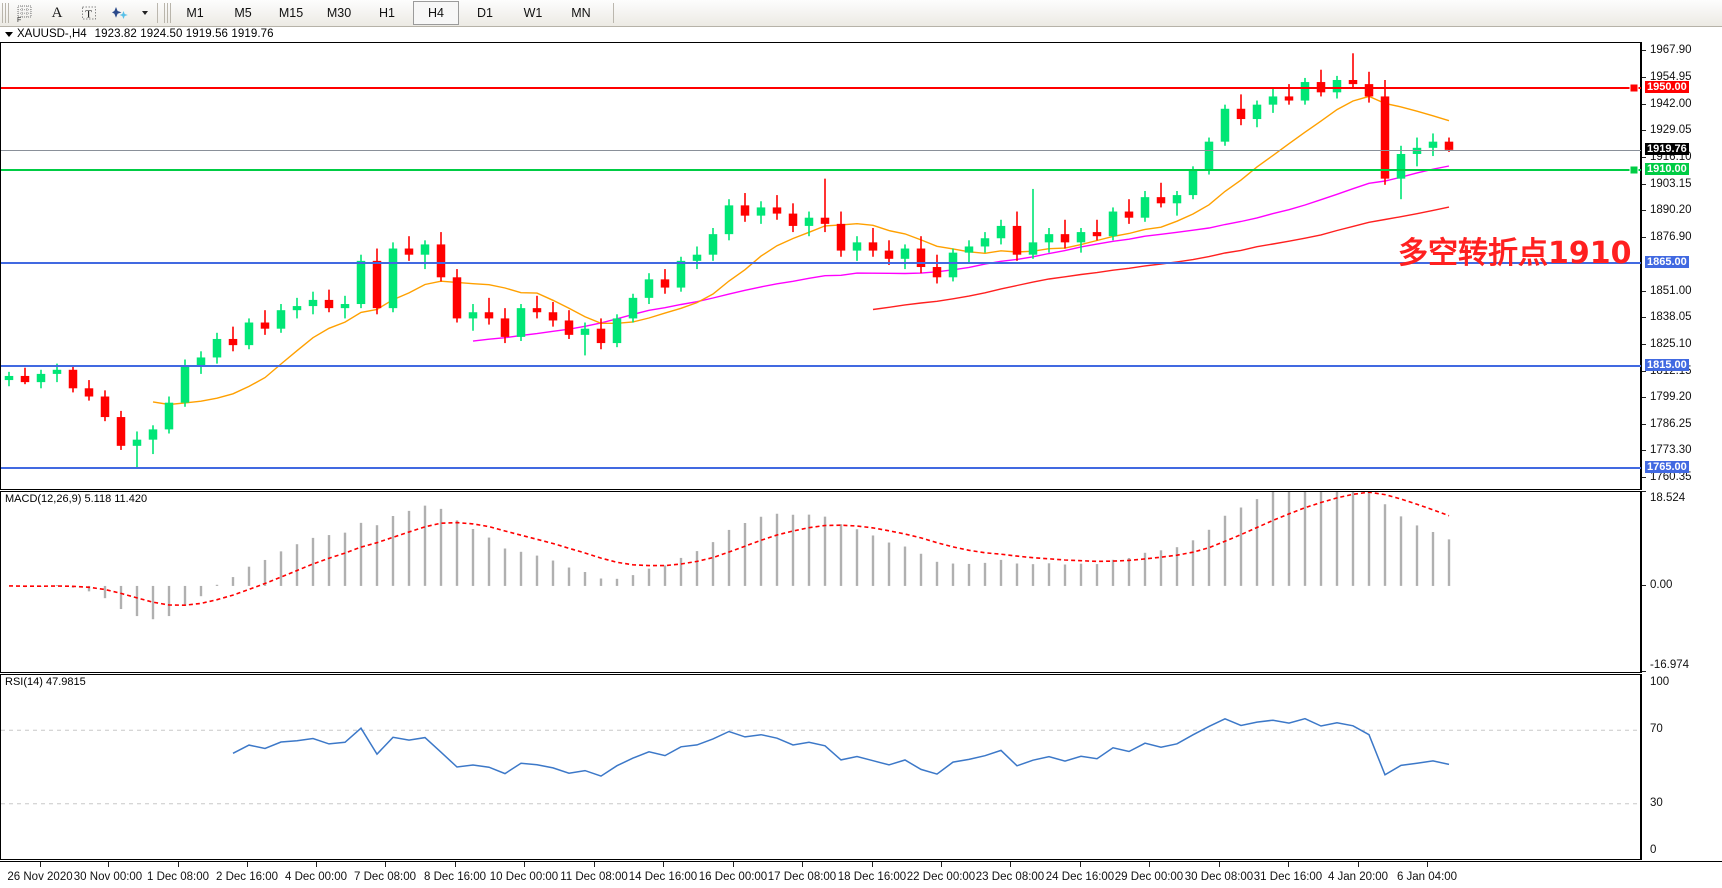 The image size is (1722, 888). I want to click on timeframe-mn: MN, so click(581, 13).